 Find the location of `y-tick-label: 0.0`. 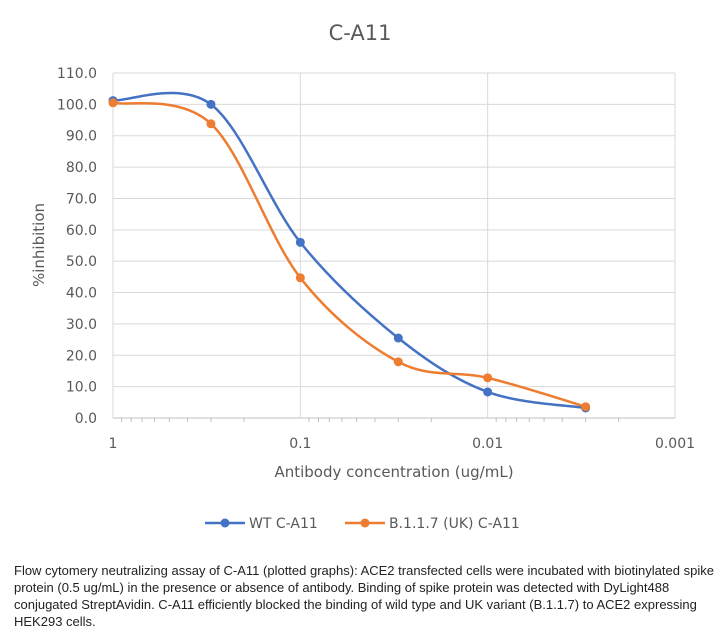

y-tick-label: 0.0 is located at coordinates (86, 419).